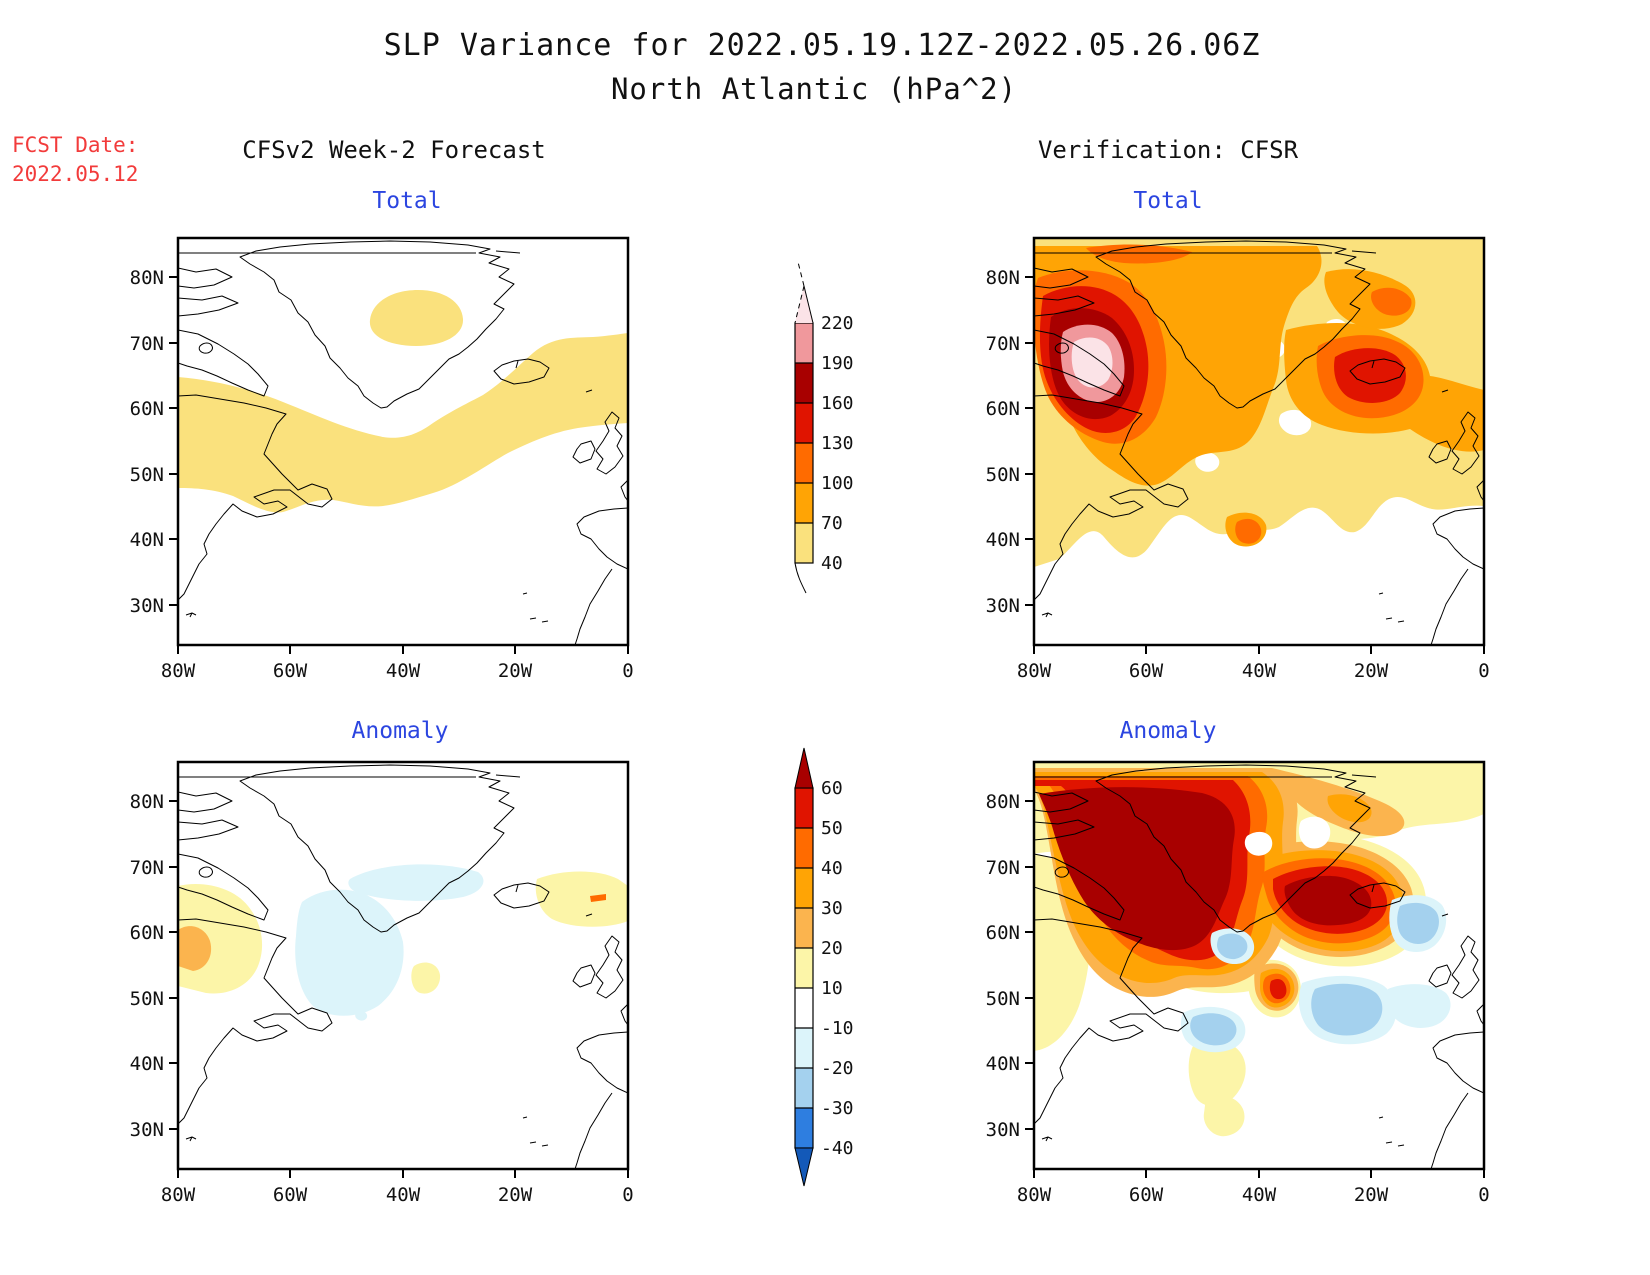 The height and width of the screenshot is (1275, 1650). I want to click on colorbar-funnel-dash, so click(801, 274).